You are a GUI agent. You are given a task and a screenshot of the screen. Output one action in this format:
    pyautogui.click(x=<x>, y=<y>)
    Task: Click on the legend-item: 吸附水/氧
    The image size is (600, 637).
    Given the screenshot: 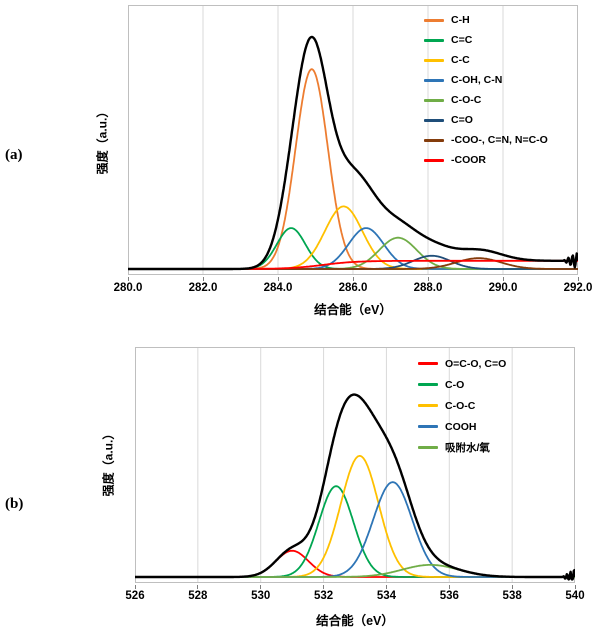 What is the action you would take?
    pyautogui.click(x=462, y=447)
    